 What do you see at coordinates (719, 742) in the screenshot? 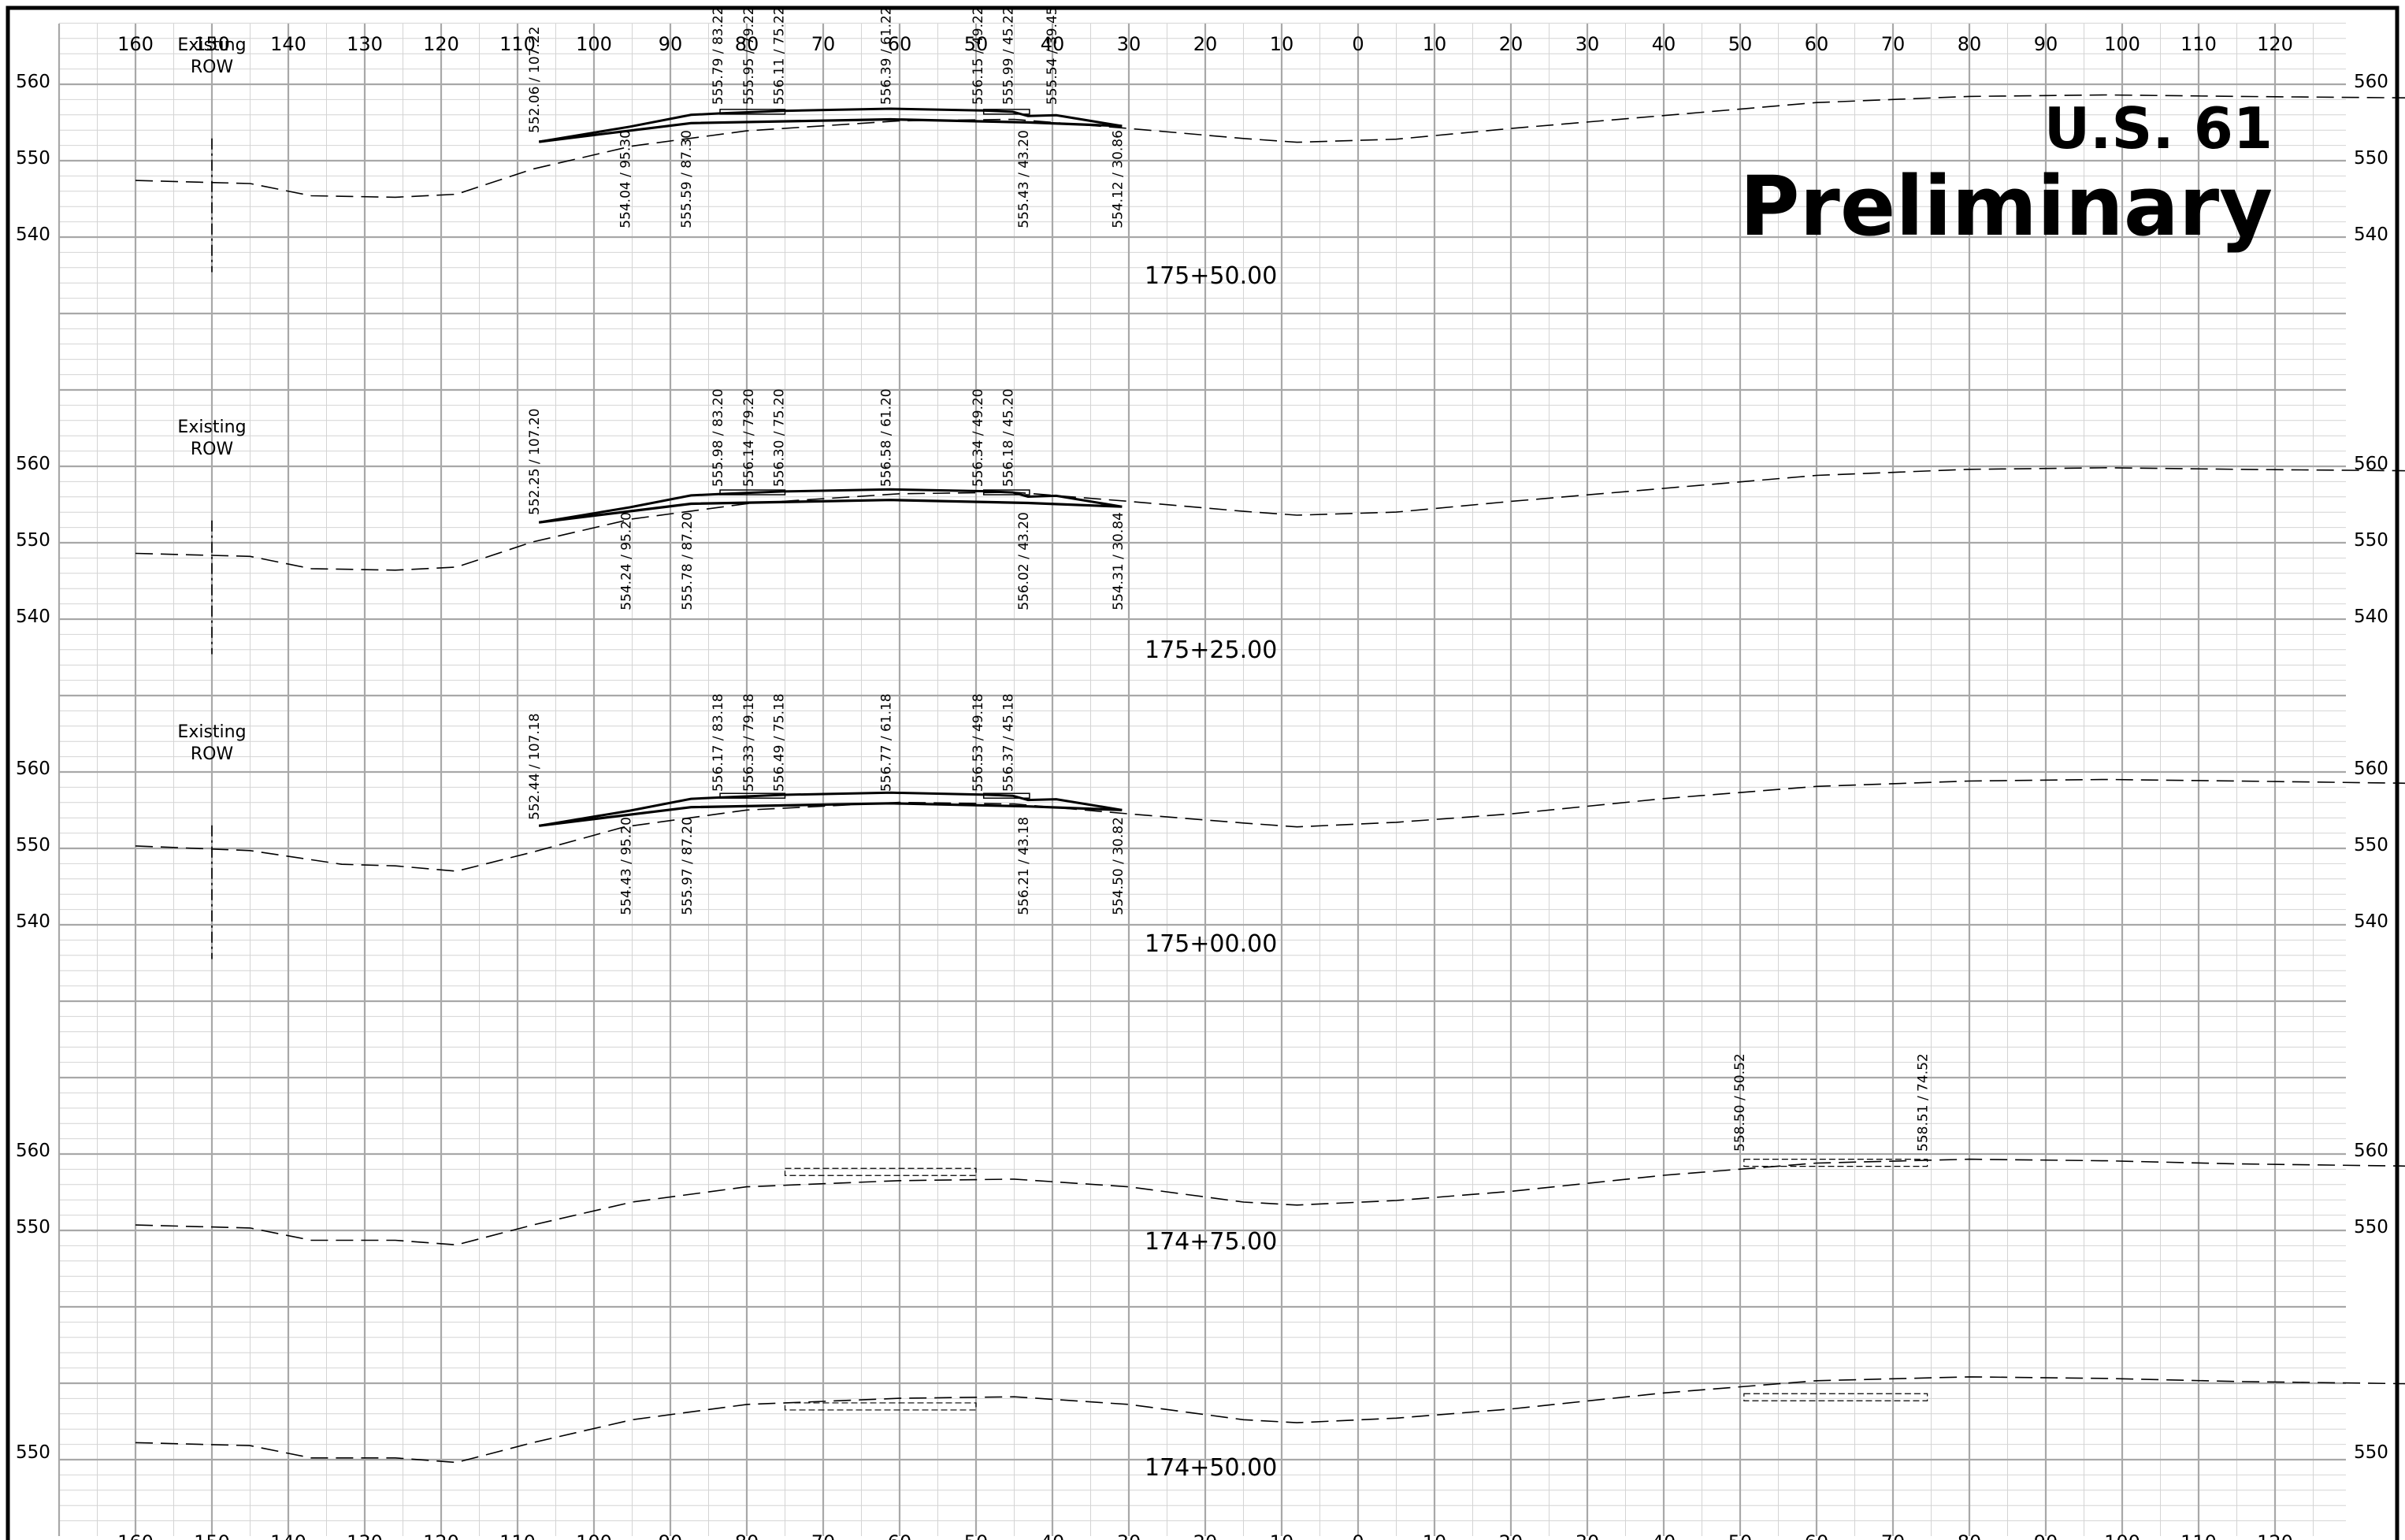
I see `elevation-callout: 556.17 / 83.18` at bounding box center [719, 742].